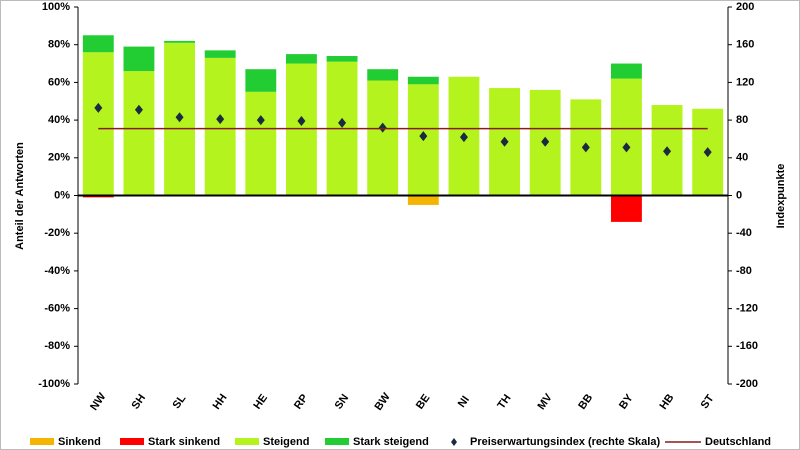 This screenshot has width=800, height=450. What do you see at coordinates (745, 82) in the screenshot?
I see `y2-tick-label: 120` at bounding box center [745, 82].